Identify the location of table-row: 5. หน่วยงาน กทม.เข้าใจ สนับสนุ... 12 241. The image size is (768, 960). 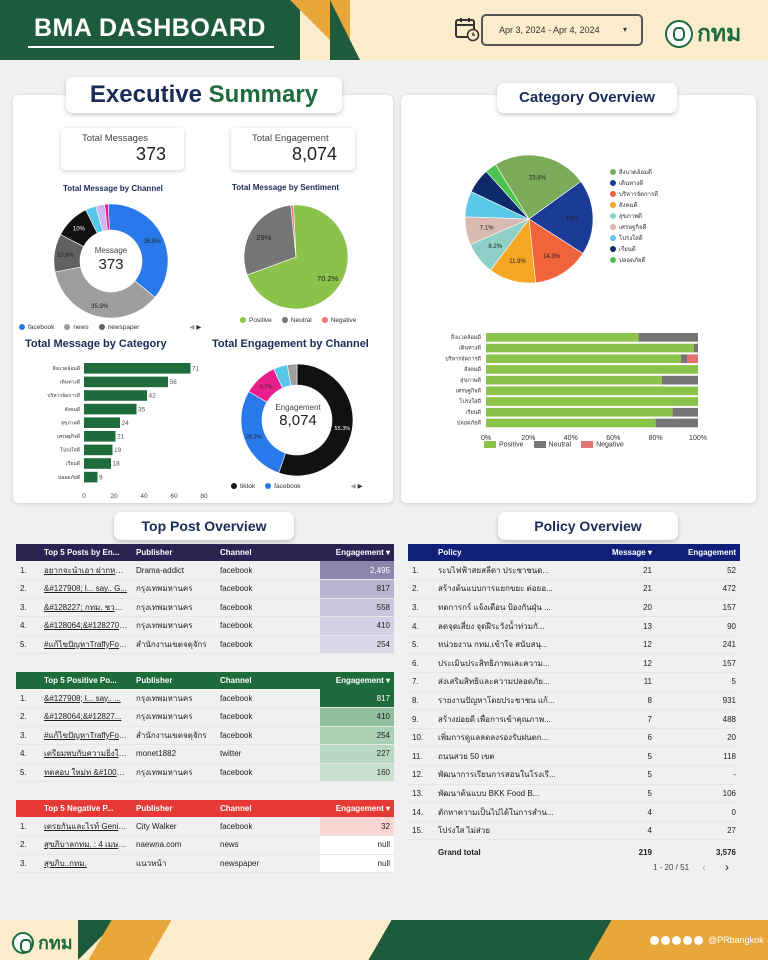
(574, 645).